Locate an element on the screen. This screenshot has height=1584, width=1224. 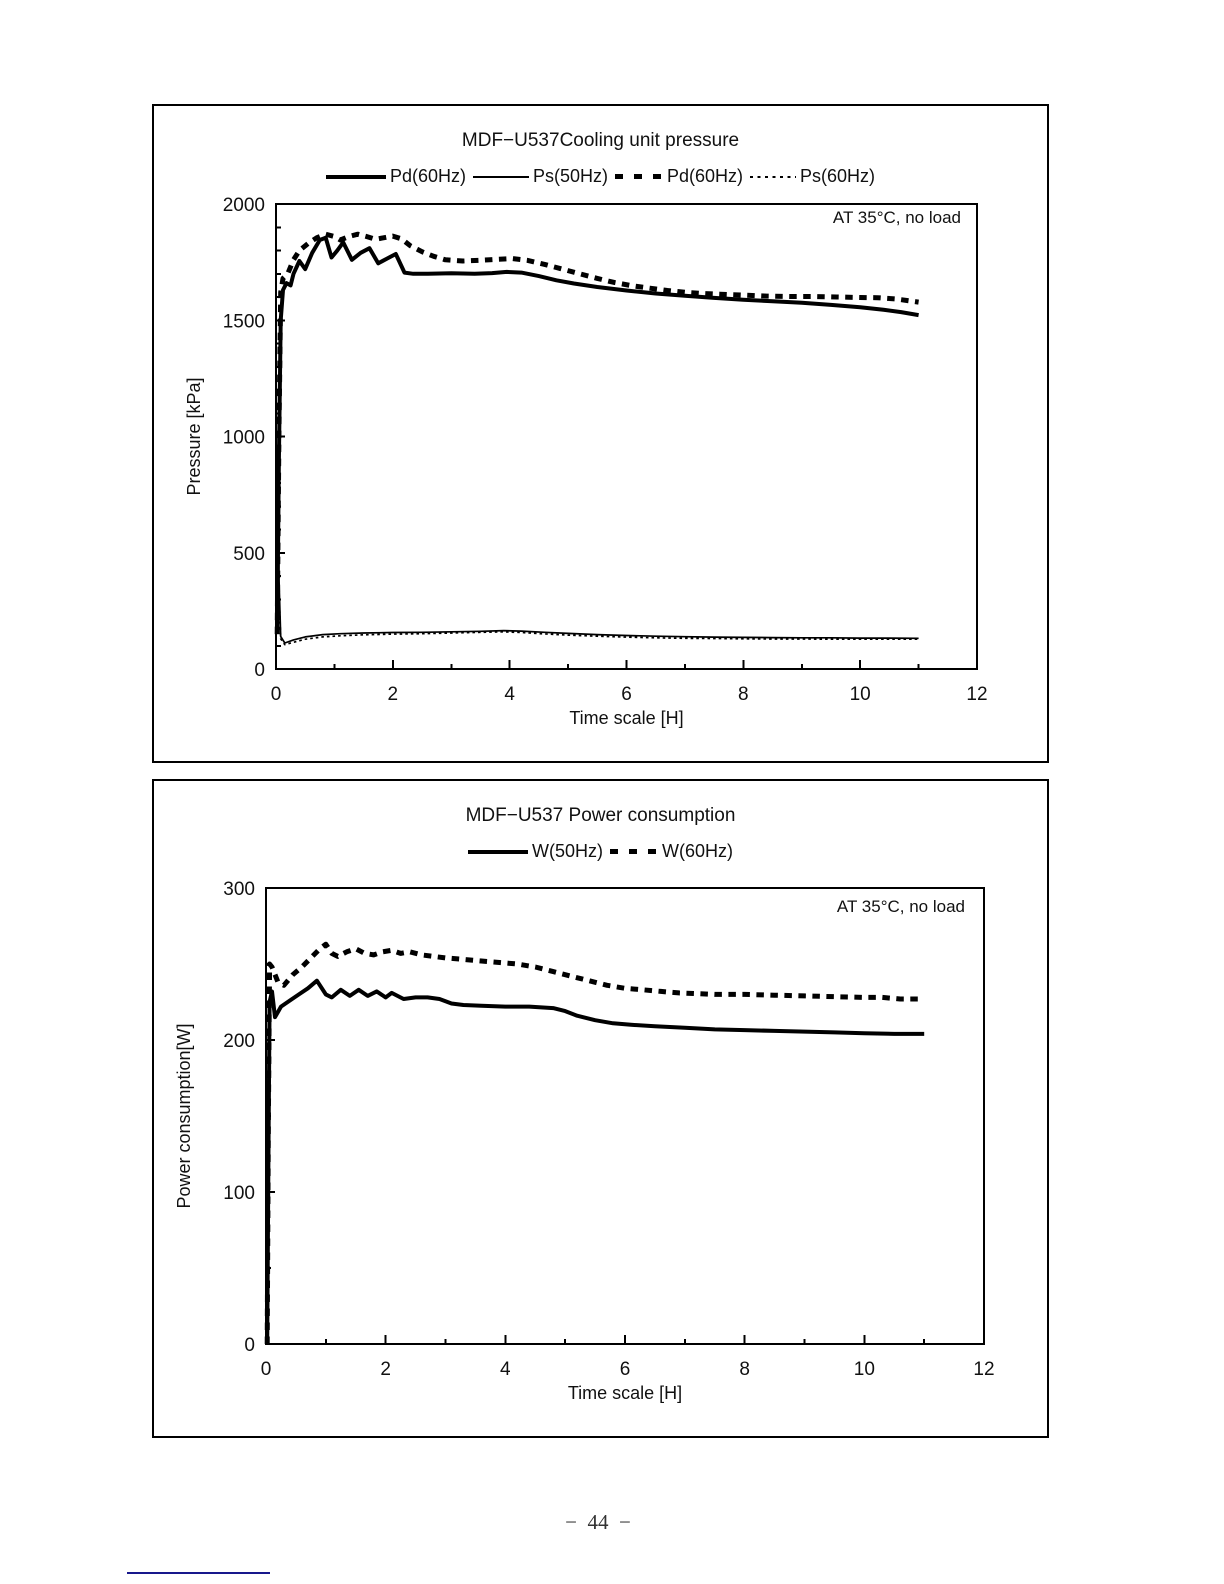
y-tick-label: 1500 is located at coordinates (244, 321).